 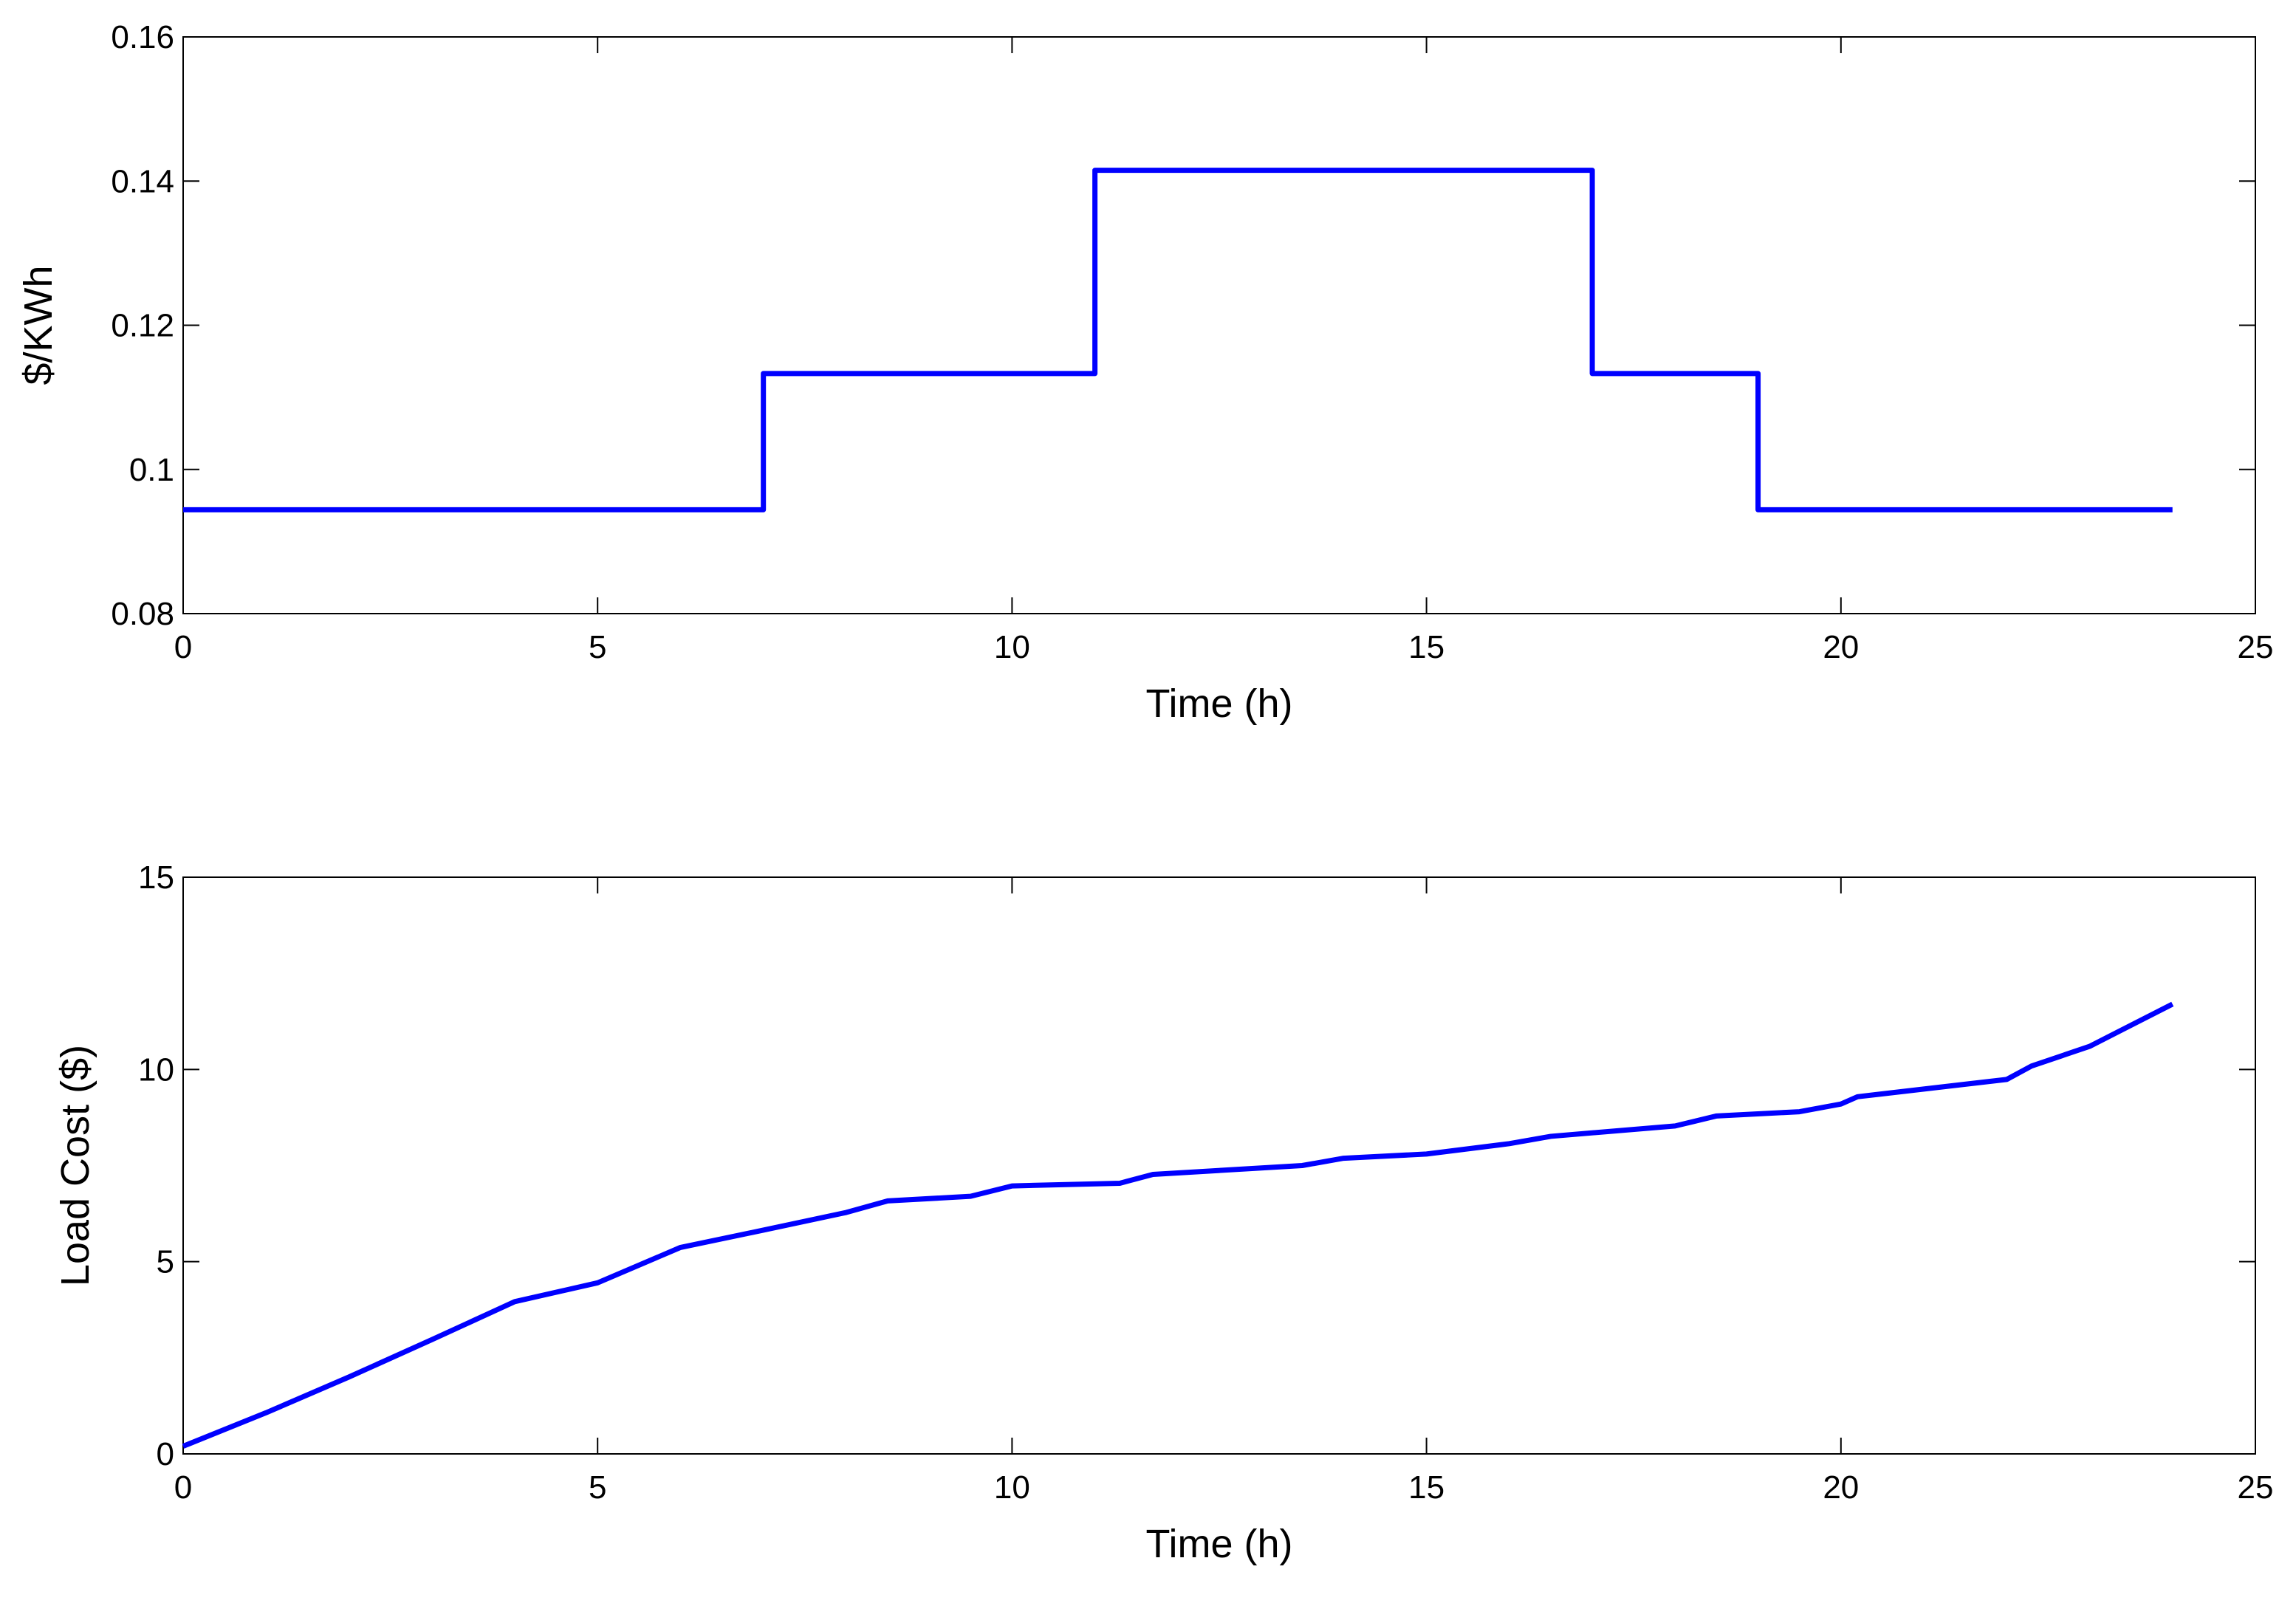 What do you see at coordinates (142, 181) in the screenshot?
I see `y-tick-label: 0.14` at bounding box center [142, 181].